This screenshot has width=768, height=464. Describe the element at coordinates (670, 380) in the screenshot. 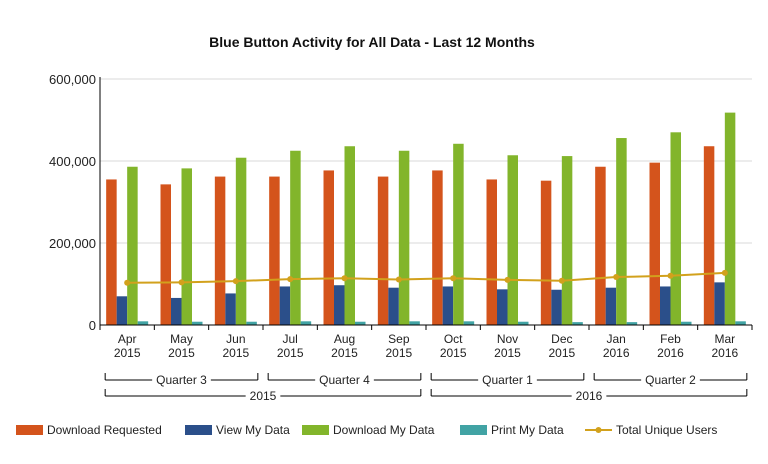

I see `quarter-bracket: Quarter 2` at that location.